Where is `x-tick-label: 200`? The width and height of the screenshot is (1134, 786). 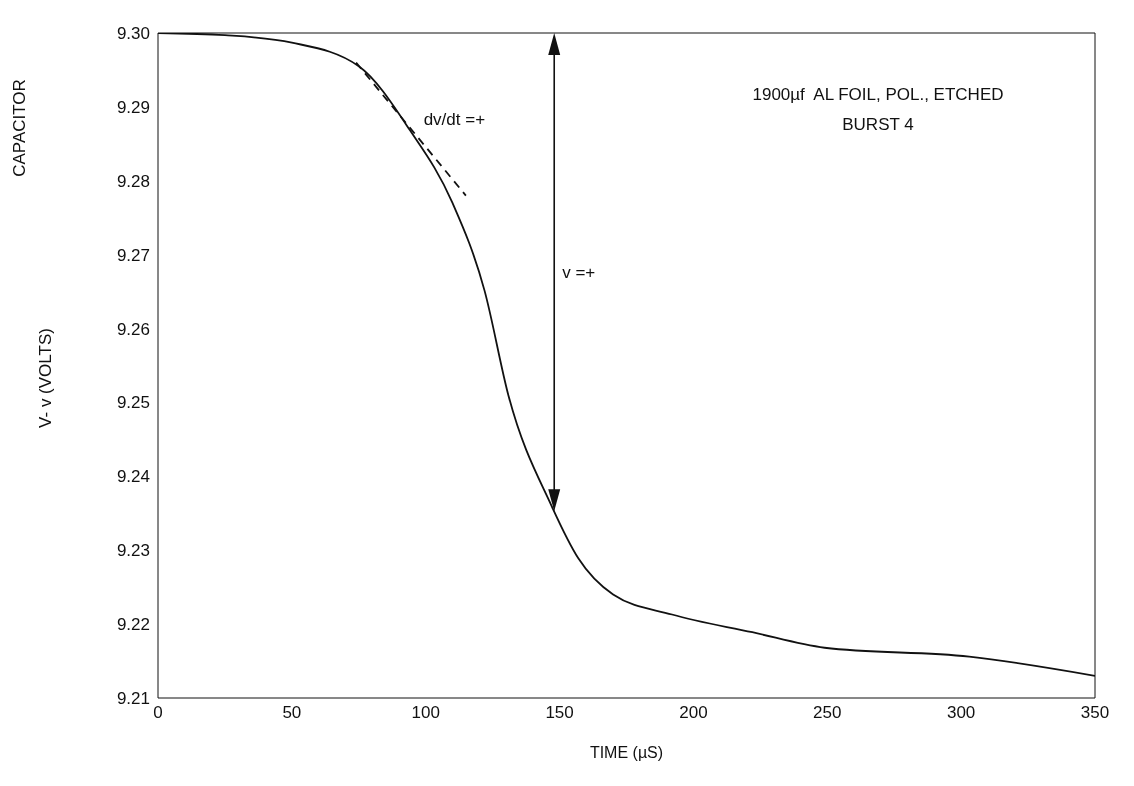
x-tick-label: 200 is located at coordinates (693, 713).